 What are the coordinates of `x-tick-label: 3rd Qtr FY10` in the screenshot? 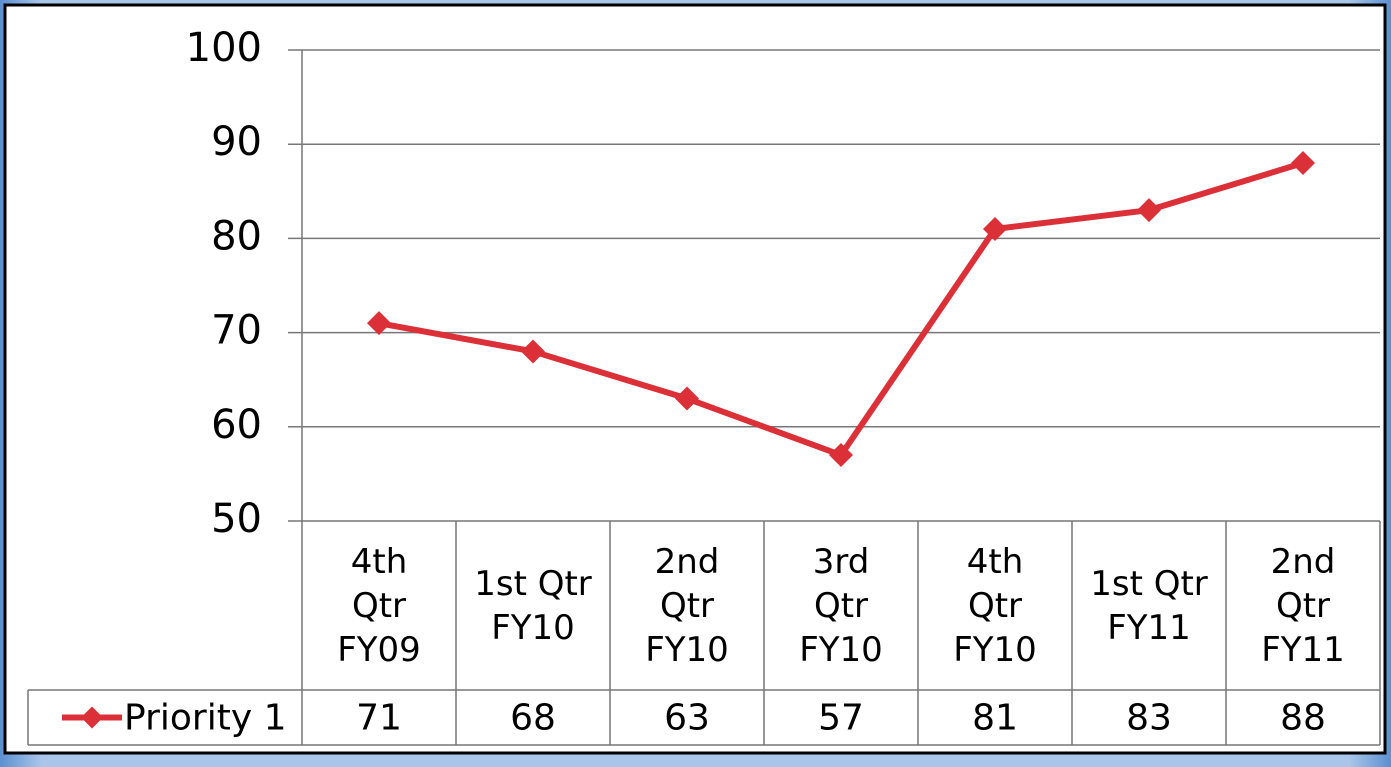 It's located at (841, 605).